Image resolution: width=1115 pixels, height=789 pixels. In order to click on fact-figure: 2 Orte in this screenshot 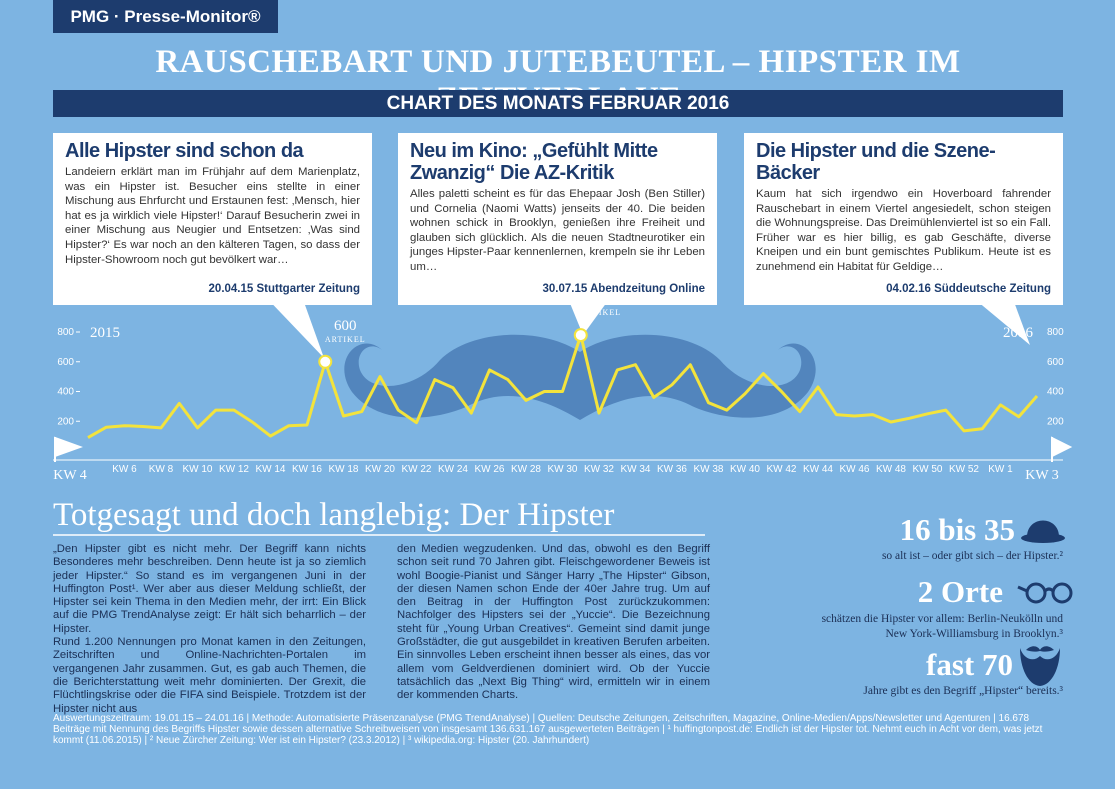, I will do `click(960, 591)`.